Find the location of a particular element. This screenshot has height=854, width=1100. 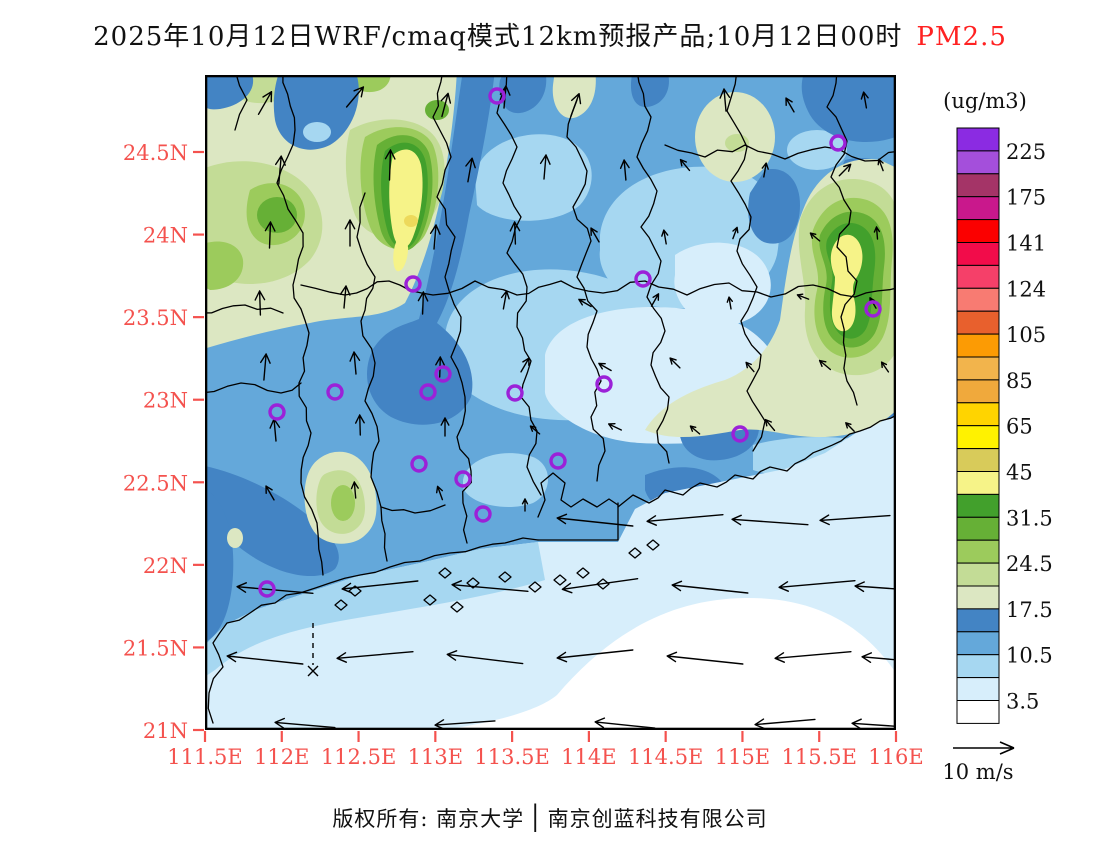

reference-arrow-icon is located at coordinates (984, 748).